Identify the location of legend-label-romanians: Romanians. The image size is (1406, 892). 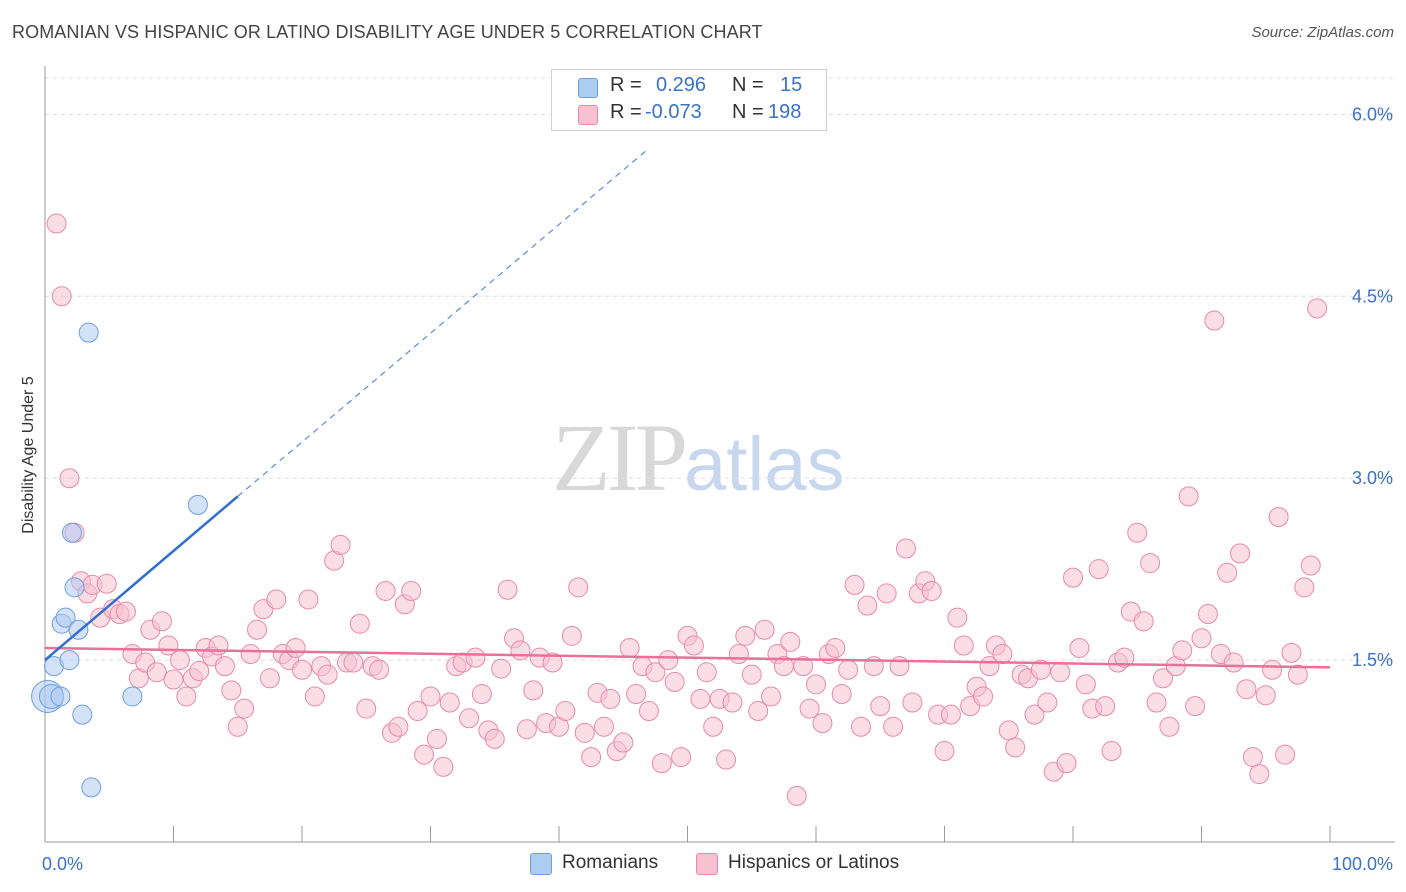
(610, 862).